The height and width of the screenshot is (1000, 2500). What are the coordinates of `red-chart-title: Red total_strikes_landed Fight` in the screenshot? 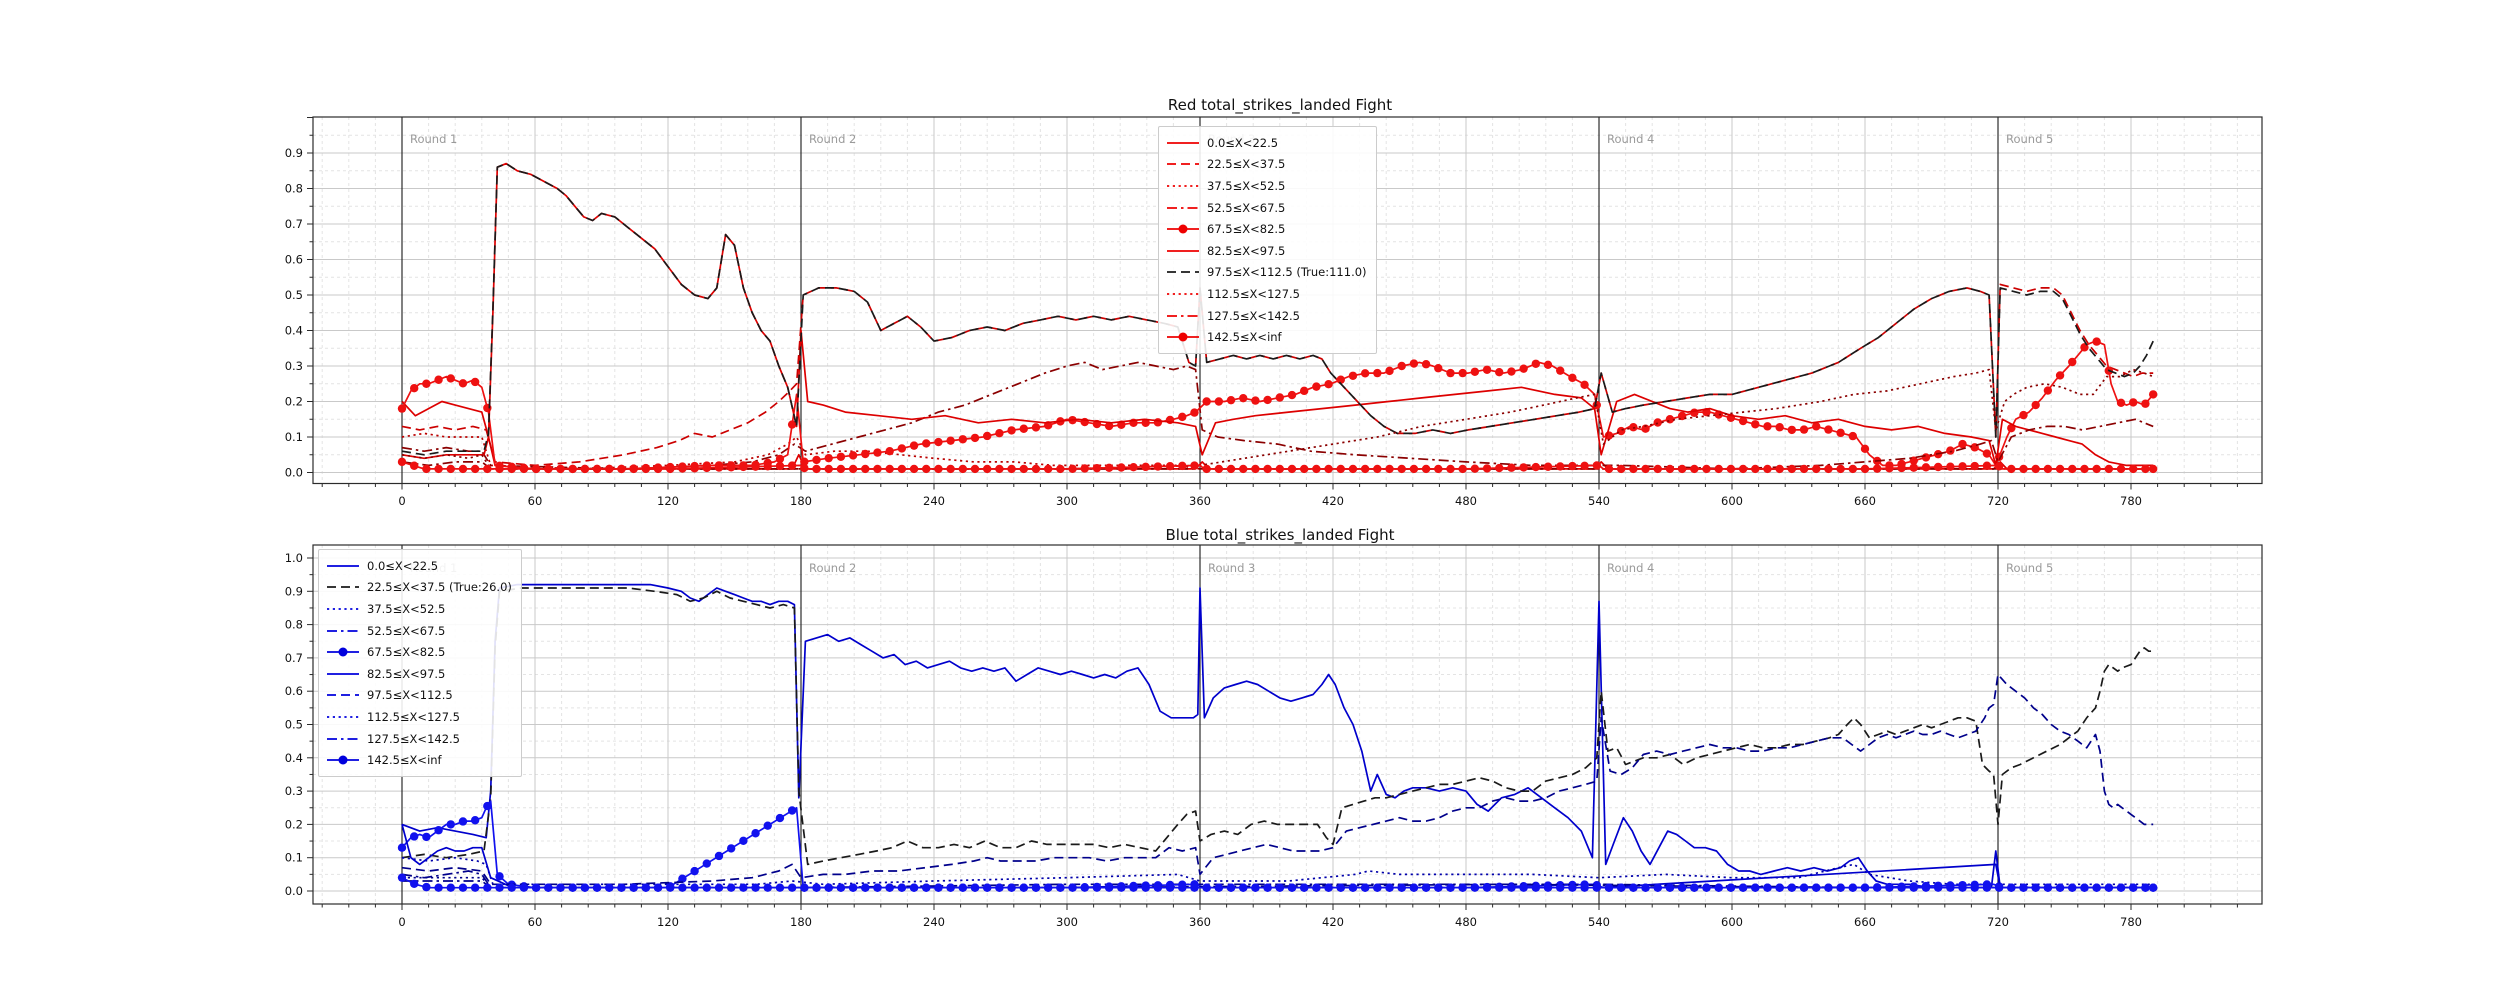 It's located at (1280, 105).